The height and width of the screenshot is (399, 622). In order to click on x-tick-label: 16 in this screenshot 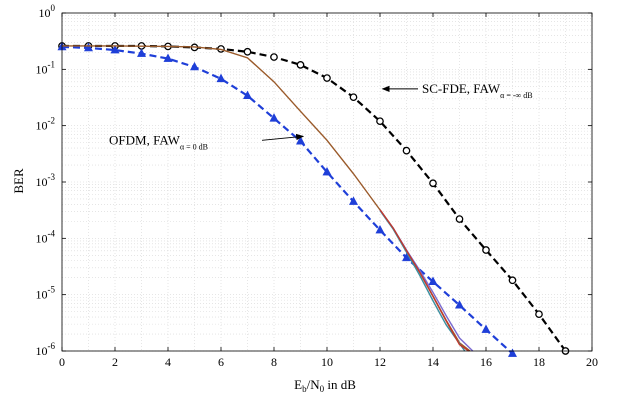, I will do `click(486, 362)`.